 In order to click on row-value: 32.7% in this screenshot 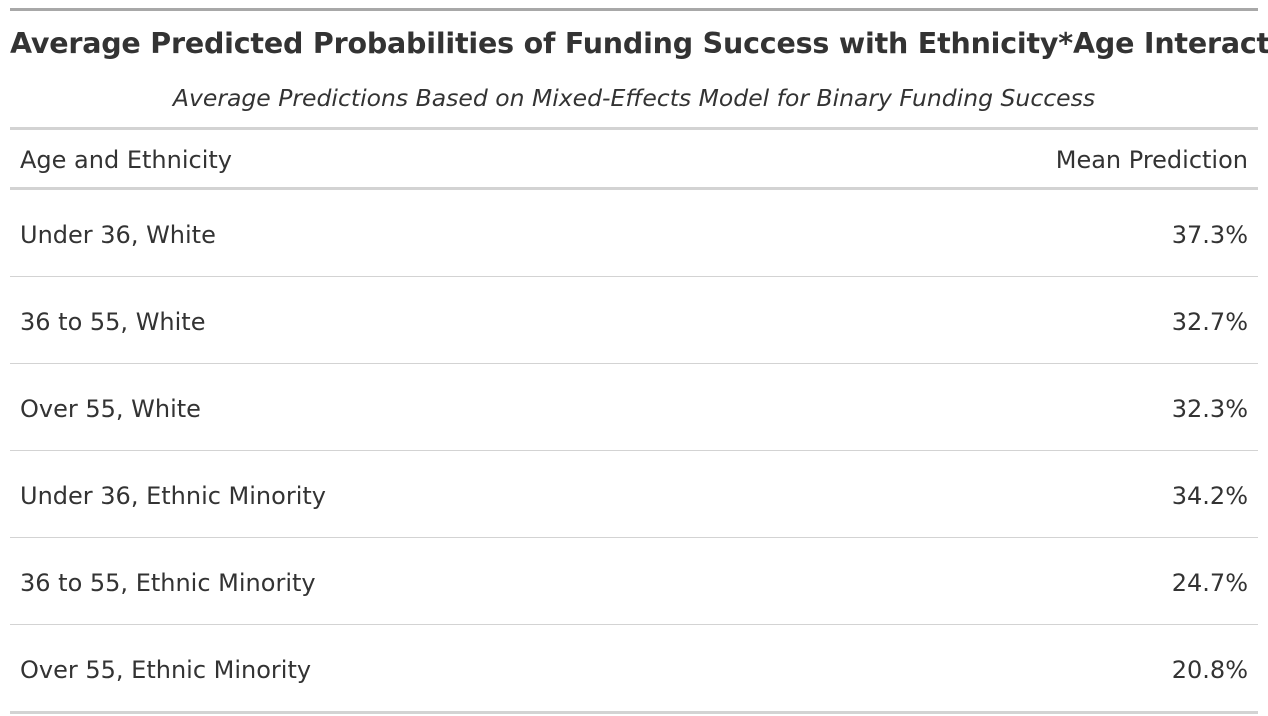, I will do `click(1209, 322)`.